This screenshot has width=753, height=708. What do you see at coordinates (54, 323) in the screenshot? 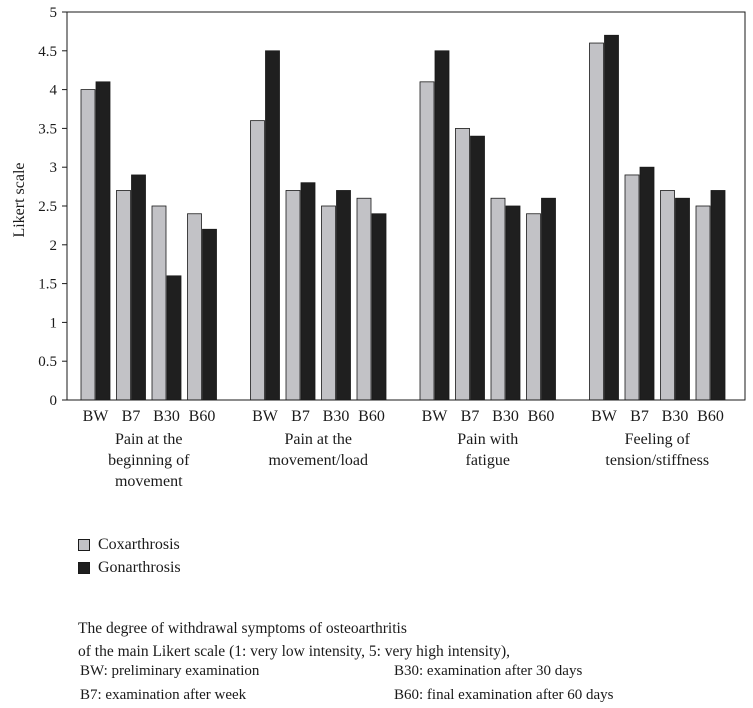
I see `y-tick-label: 1` at bounding box center [54, 323].